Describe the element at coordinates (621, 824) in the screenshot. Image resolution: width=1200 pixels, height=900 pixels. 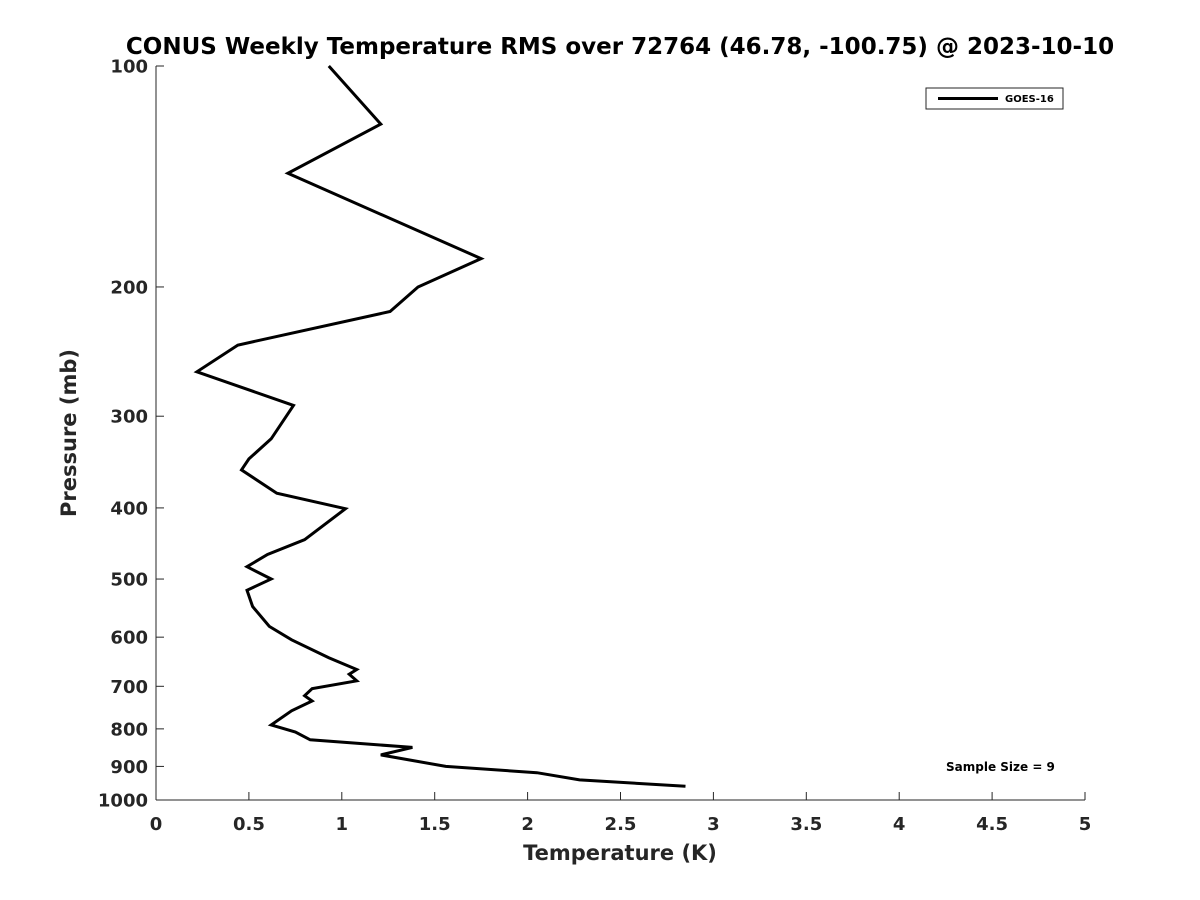
I see `x-tick-label: 2.5` at that location.